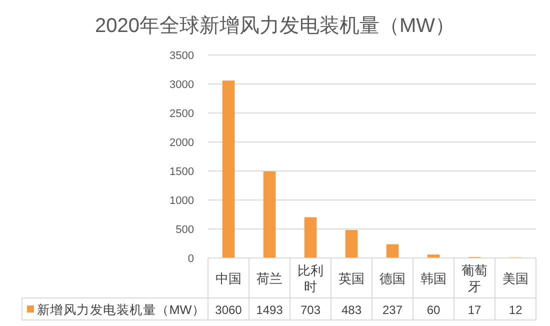  What do you see at coordinates (228, 310) in the screenshot?
I see `data-label: 3060` at bounding box center [228, 310].